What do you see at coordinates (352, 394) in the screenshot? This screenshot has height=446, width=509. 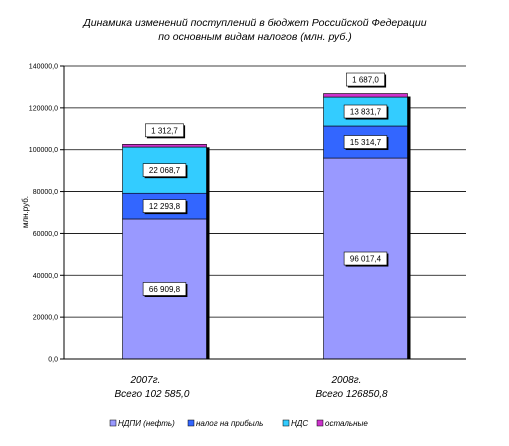 I see `x-category-total: Всего 126850,8` at bounding box center [352, 394].